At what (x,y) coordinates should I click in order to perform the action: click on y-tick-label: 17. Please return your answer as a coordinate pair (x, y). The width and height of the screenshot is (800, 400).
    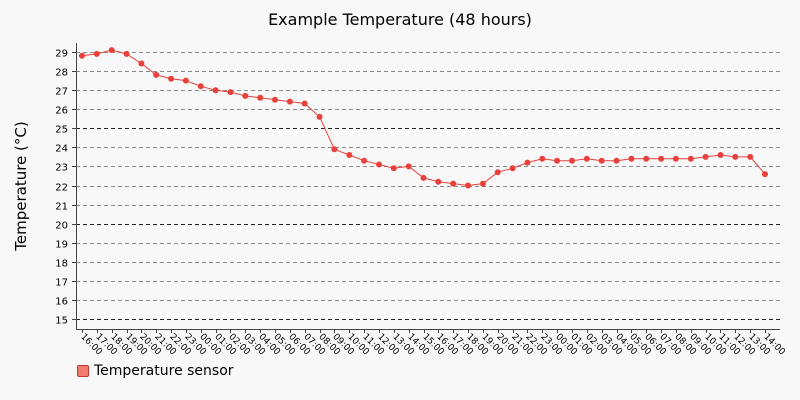
    Looking at the image, I should click on (61, 283).